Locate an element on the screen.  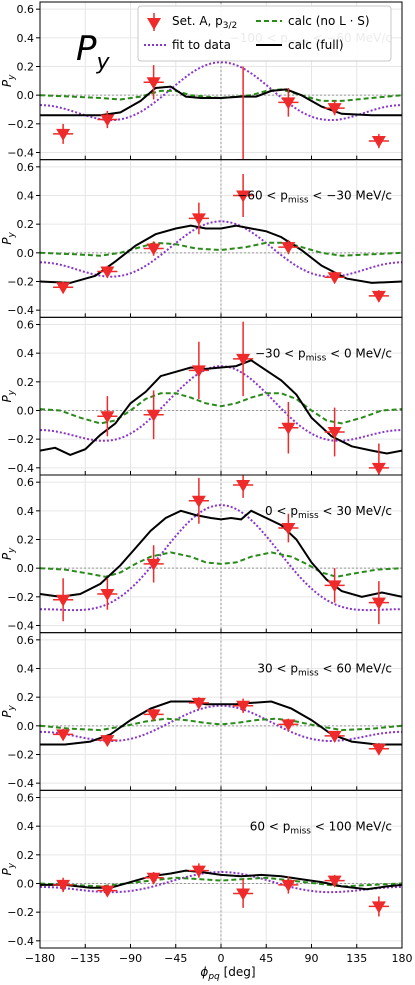
big-py-label: Py is located at coordinates (93, 52).